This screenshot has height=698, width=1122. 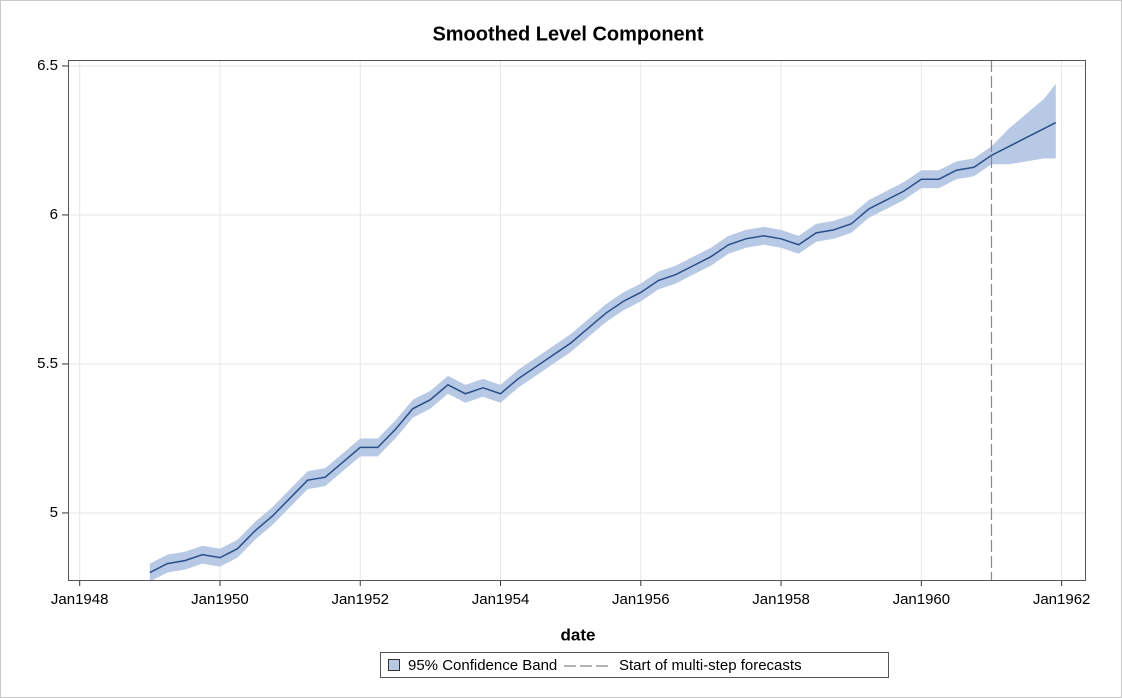 I want to click on y-tick-label: 6.5, so click(x=47, y=65).